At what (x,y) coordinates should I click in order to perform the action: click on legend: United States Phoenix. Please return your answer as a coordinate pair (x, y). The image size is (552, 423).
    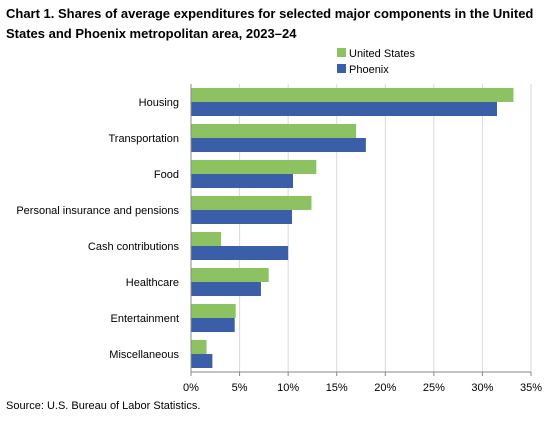
    Looking at the image, I should click on (376, 62).